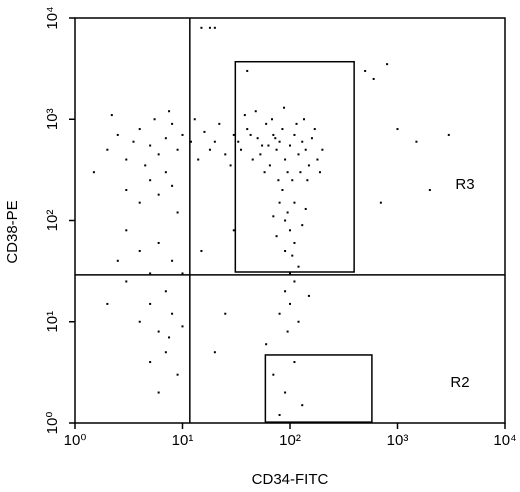 The width and height of the screenshot is (520, 492). Describe the element at coordinates (504, 440) in the screenshot. I see `x-tick-label: 10⁴` at that location.